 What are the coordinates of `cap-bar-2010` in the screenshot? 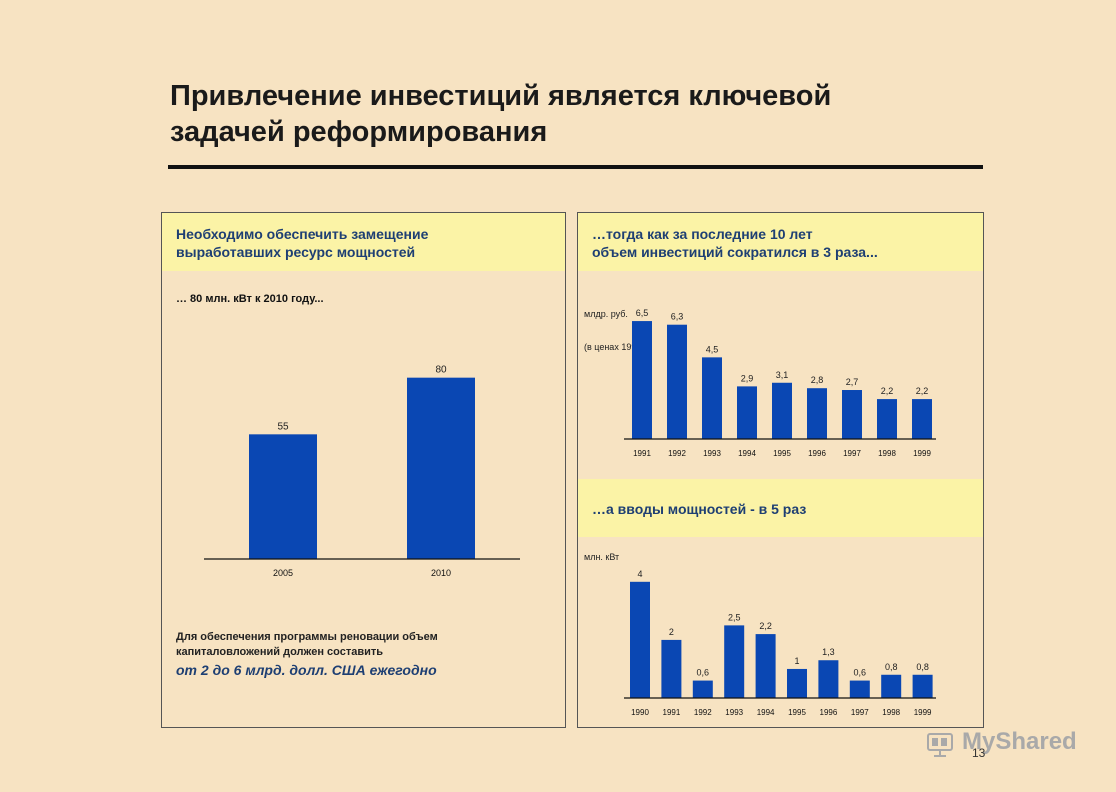 It's located at (441, 468).